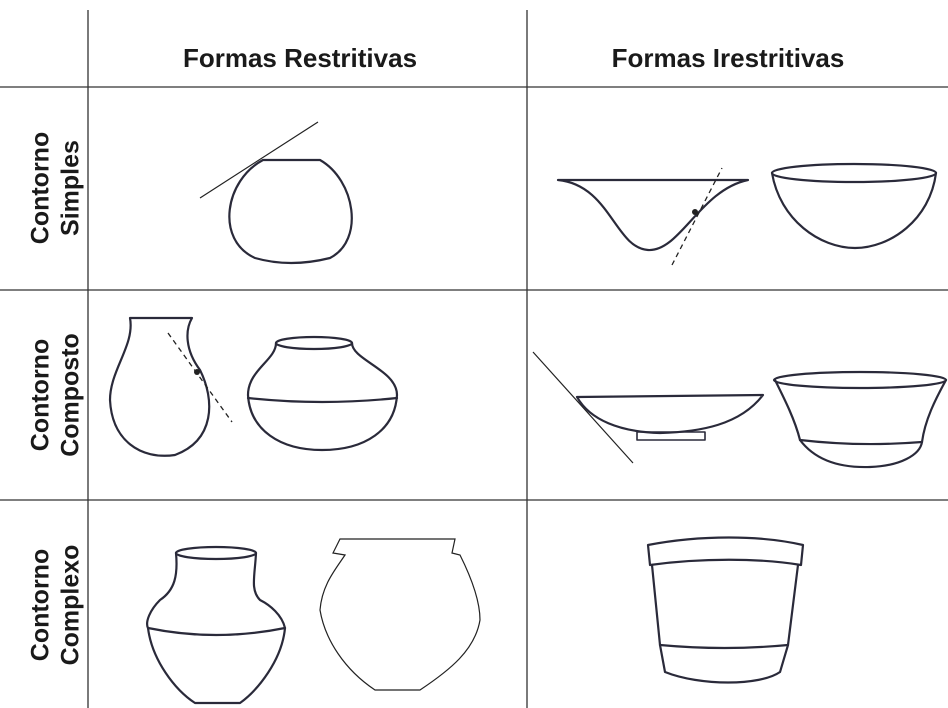 This screenshot has height=708, width=948. Describe the element at coordinates (71, 188) in the screenshot. I see `row-label: Simples` at that location.